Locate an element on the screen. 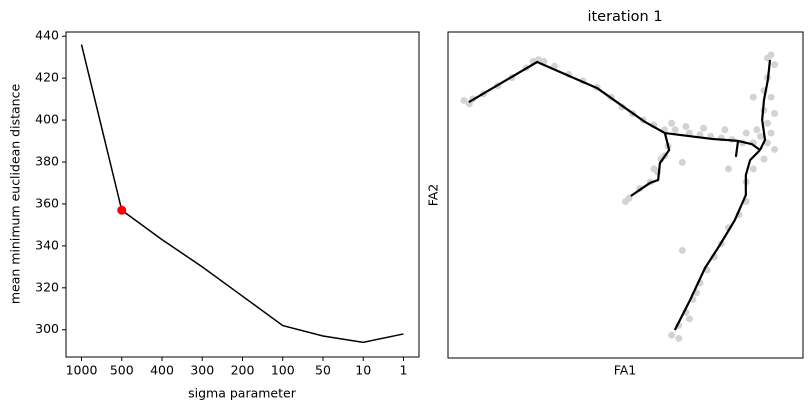  x-axis-label: sigma parameter is located at coordinates (242, 393).